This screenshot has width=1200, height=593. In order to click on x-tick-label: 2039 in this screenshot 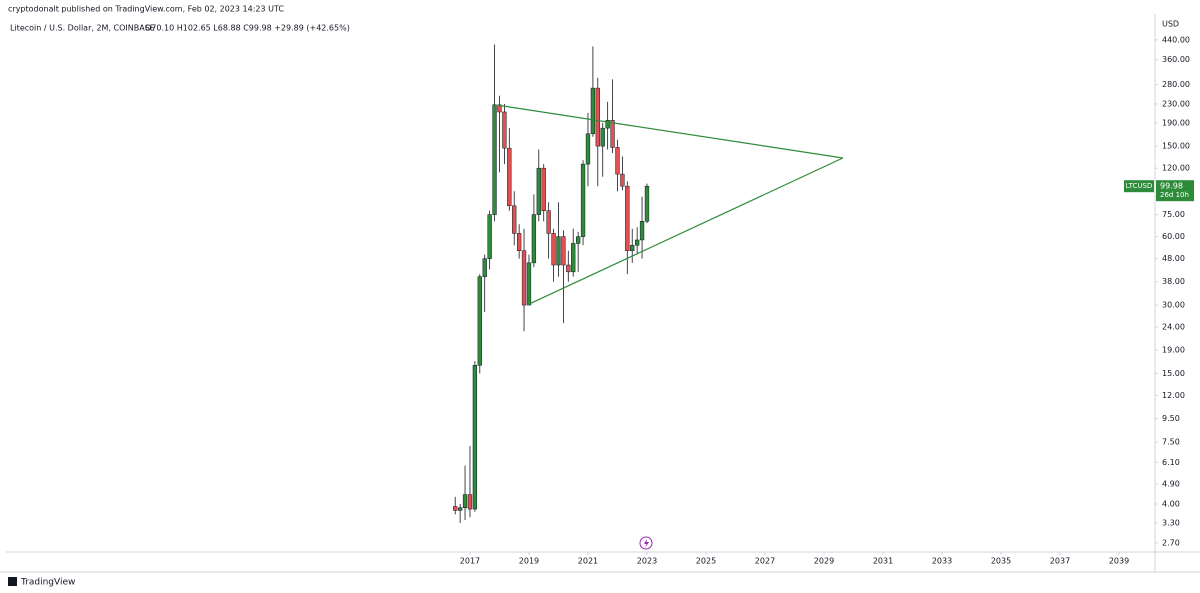, I will do `click(1119, 561)`.